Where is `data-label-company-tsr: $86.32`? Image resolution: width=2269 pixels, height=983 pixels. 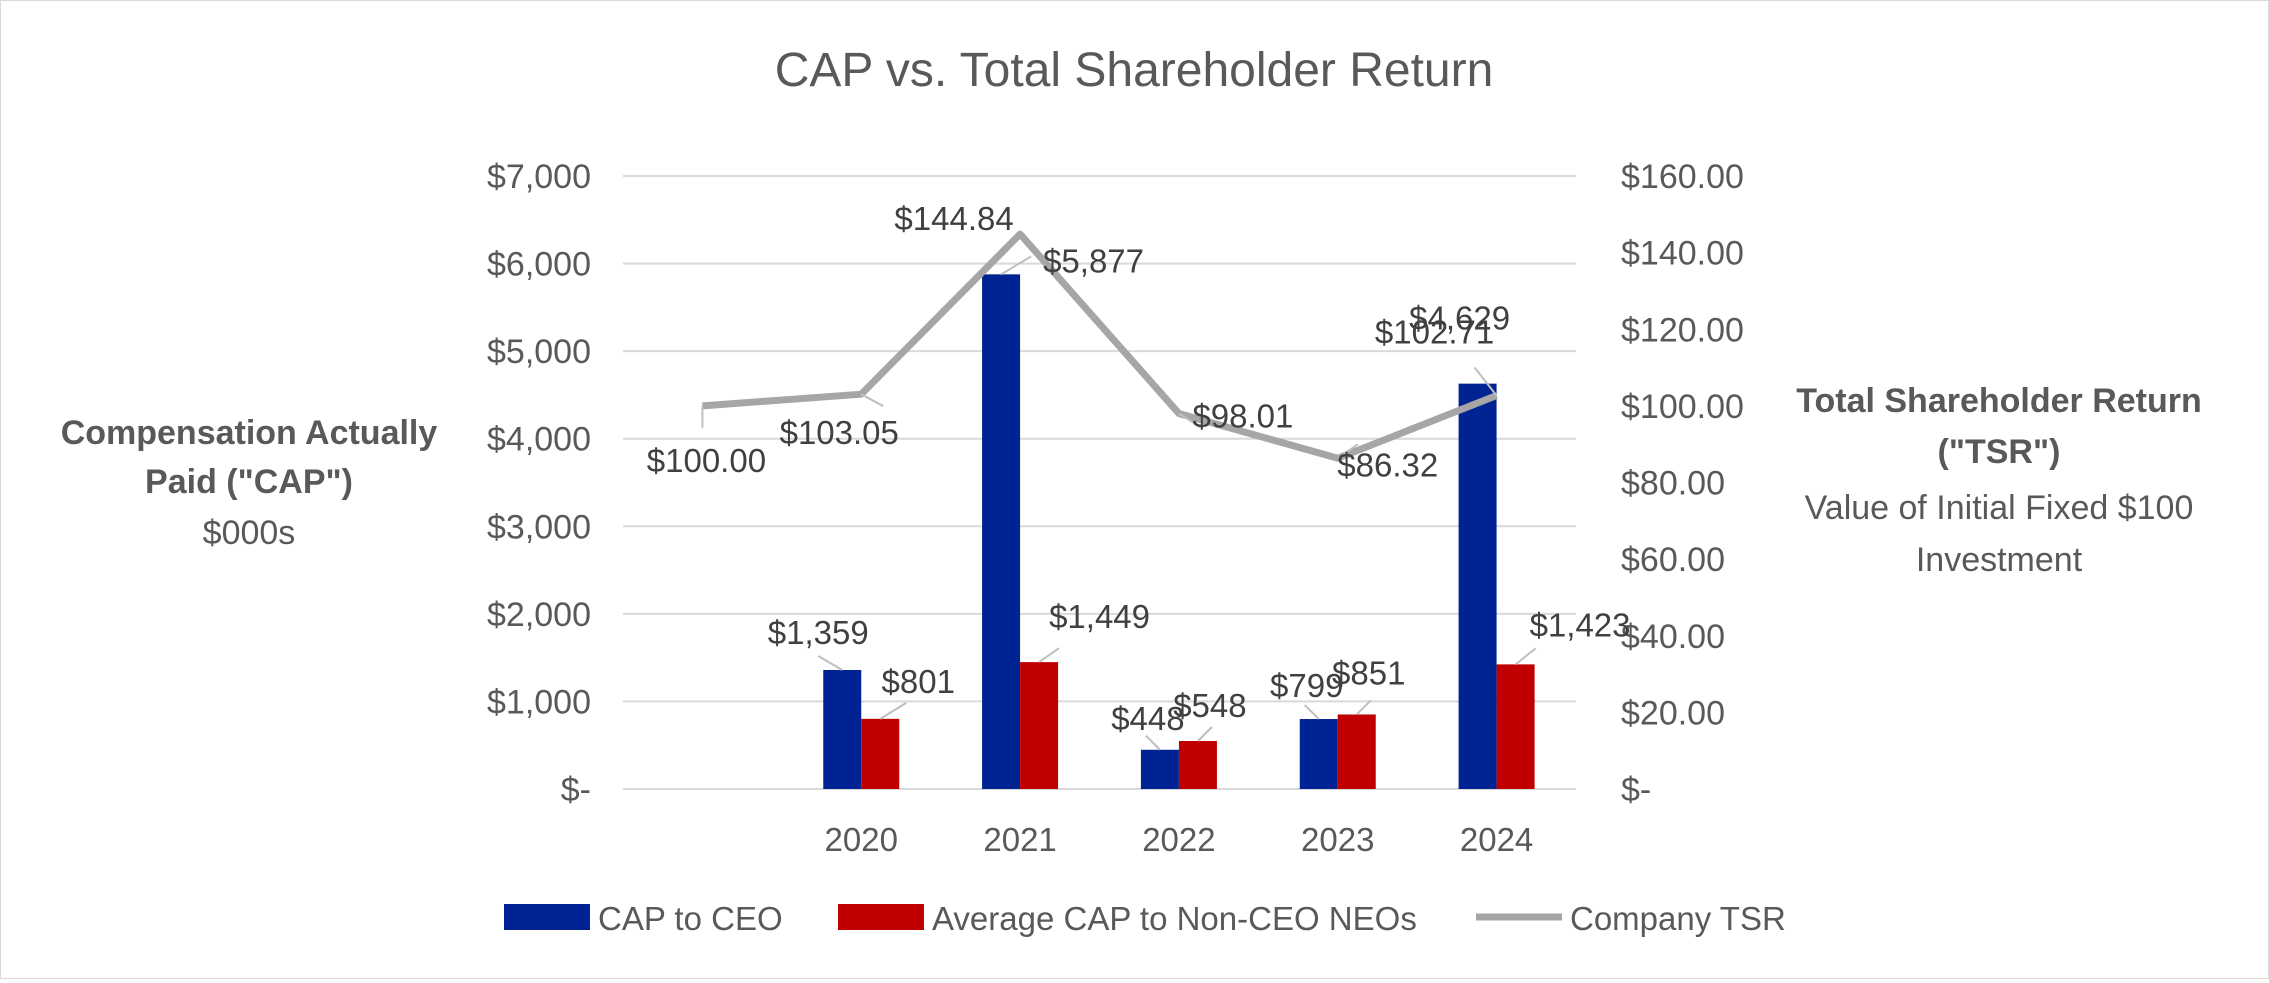
data-label-company-tsr: $86.32 is located at coordinates (1387, 464).